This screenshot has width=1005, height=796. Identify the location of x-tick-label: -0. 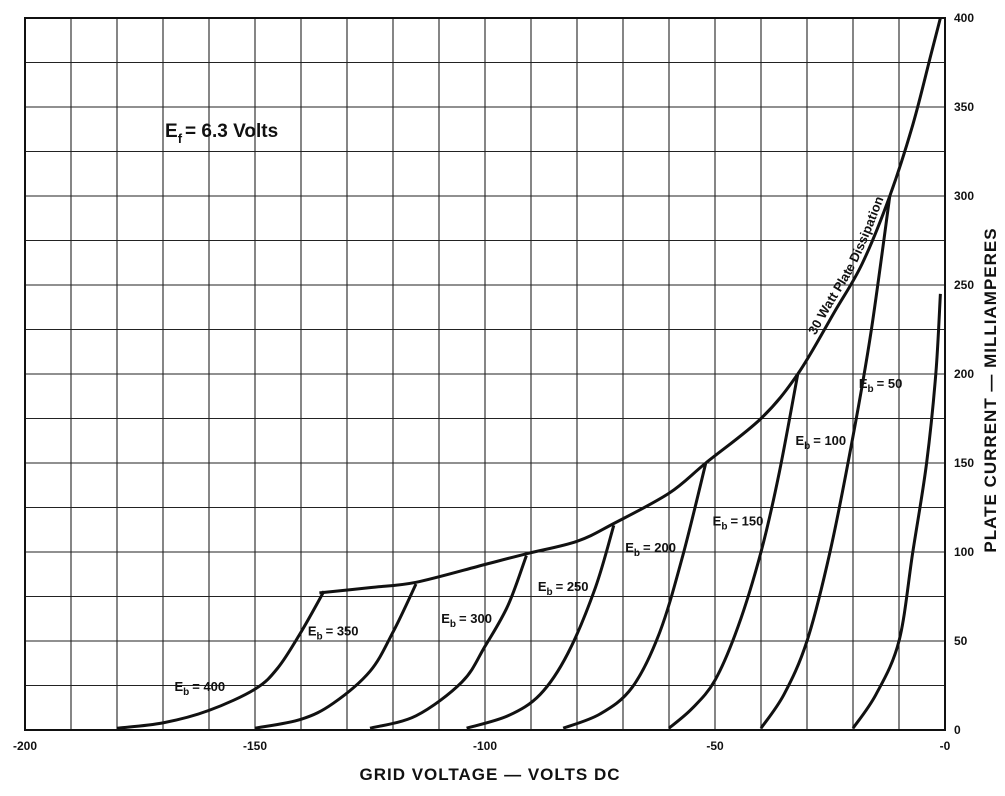
(945, 746).